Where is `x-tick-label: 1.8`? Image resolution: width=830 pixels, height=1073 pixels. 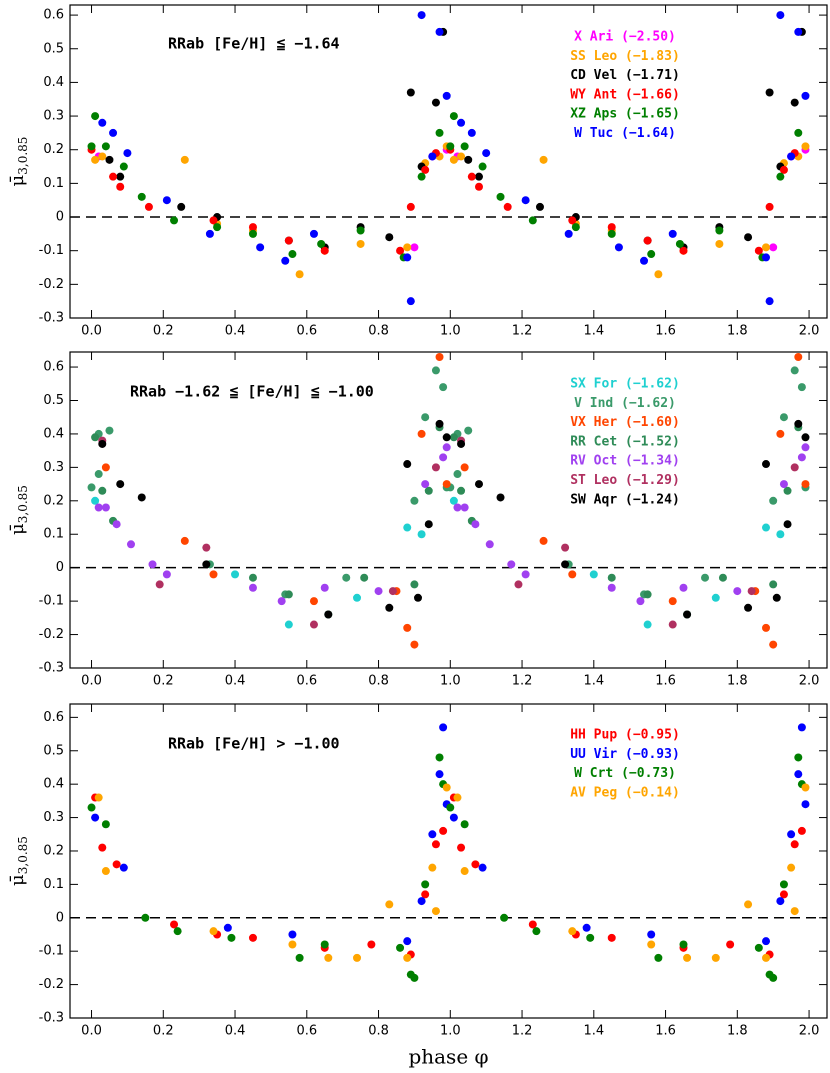
x-tick-label: 1.8 is located at coordinates (737, 331).